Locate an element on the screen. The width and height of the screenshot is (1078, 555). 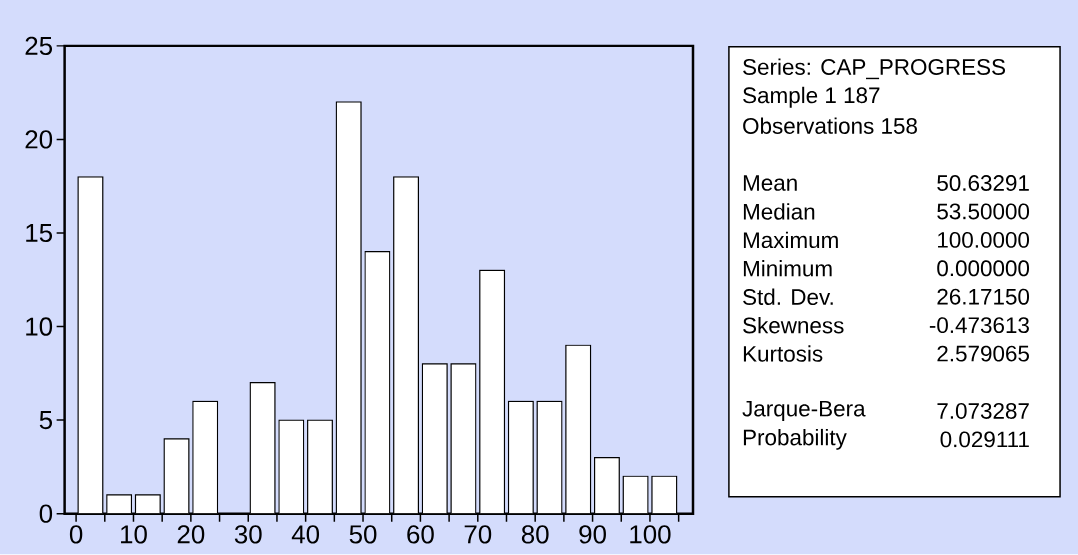
text: 26.17150 is located at coordinates (983, 297).